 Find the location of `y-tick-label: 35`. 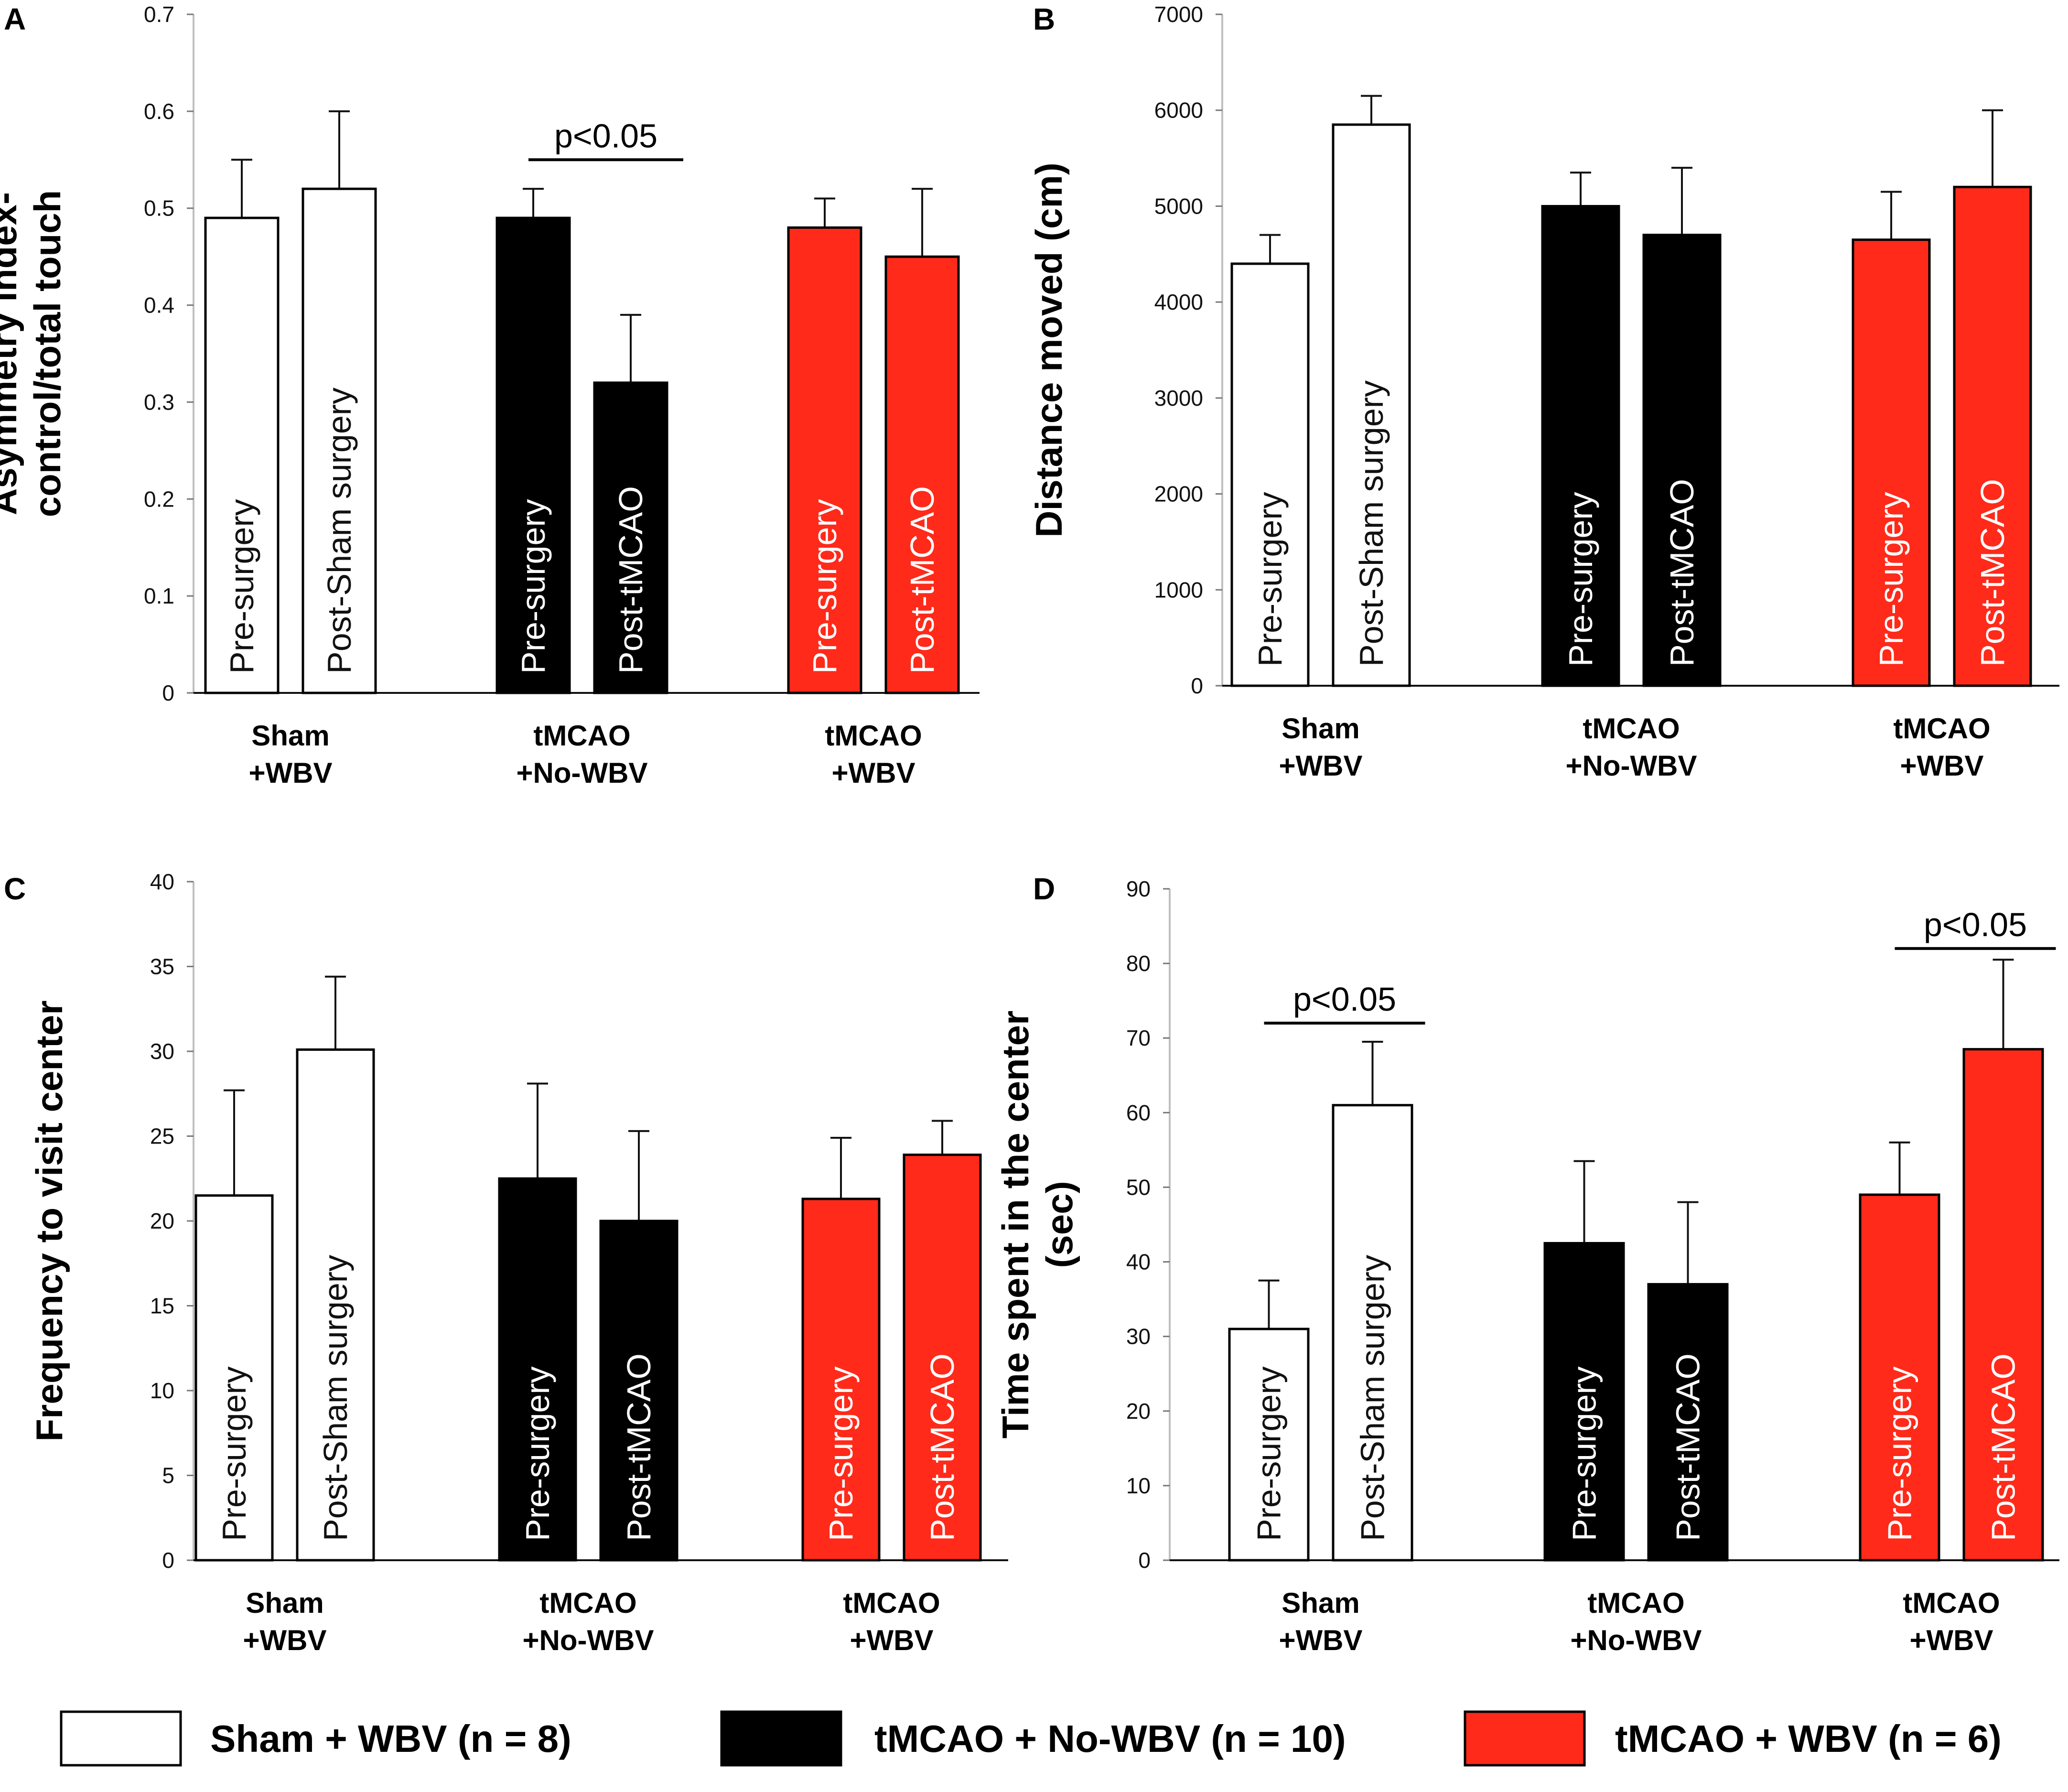

y-tick-label: 35 is located at coordinates (162, 966).